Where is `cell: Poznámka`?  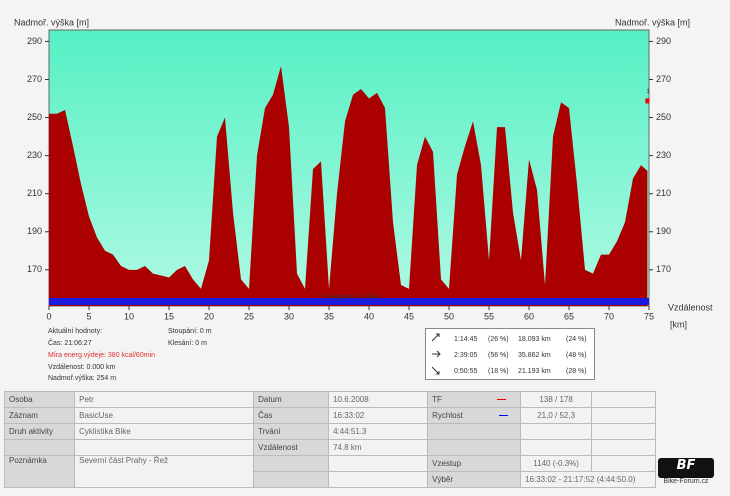
cell: Poznámka is located at coordinates (39, 471).